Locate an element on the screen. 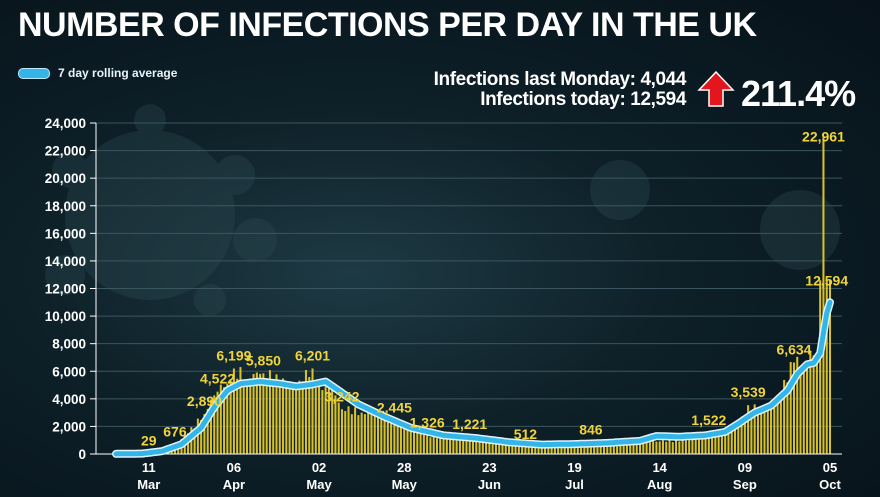  legend: 7 day rolling average is located at coordinates (97, 73).